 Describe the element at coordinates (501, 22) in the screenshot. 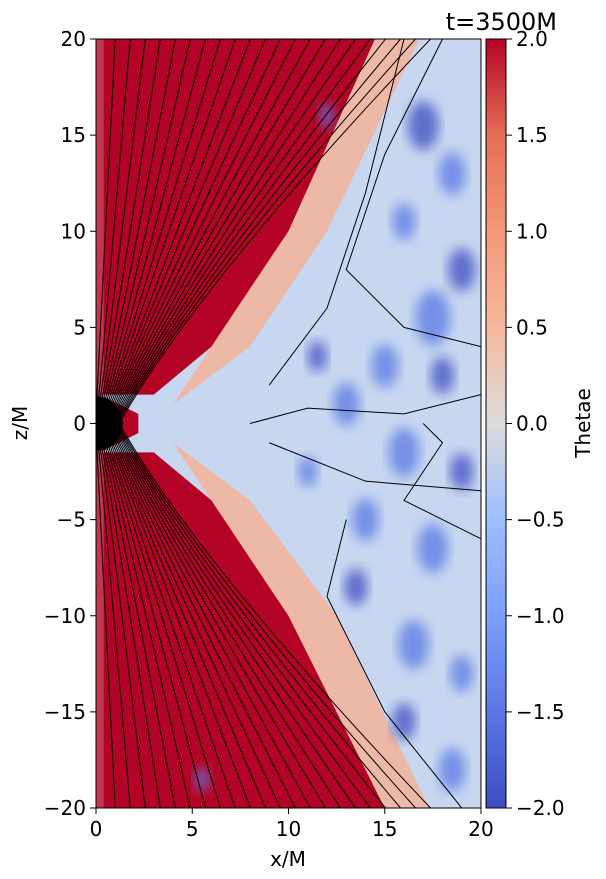

I see `chart-title: t=3500M` at that location.